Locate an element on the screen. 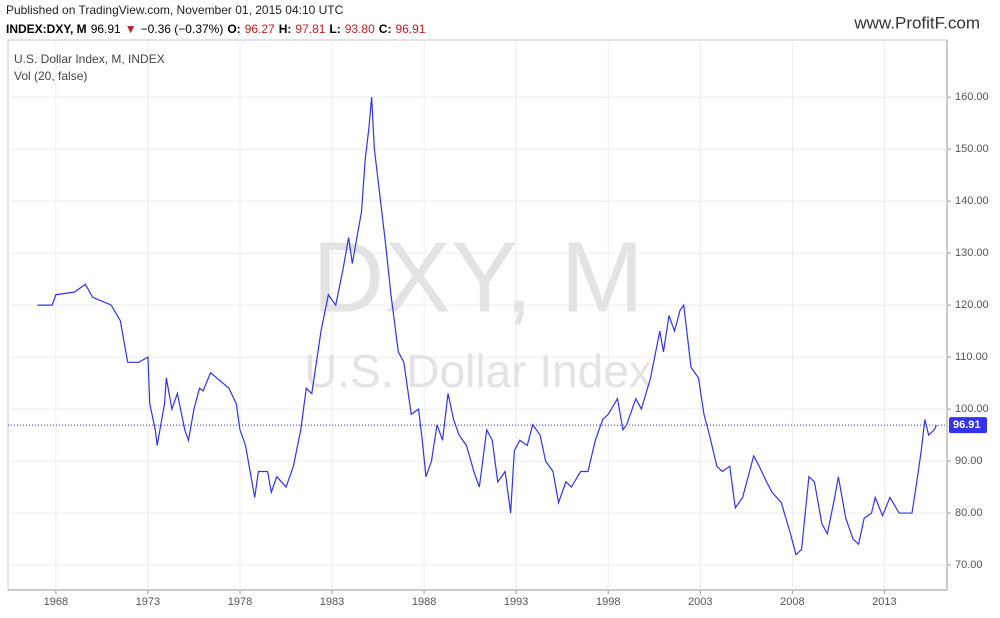 The height and width of the screenshot is (618, 1000). ticker-part: 96.27 is located at coordinates (260, 29).